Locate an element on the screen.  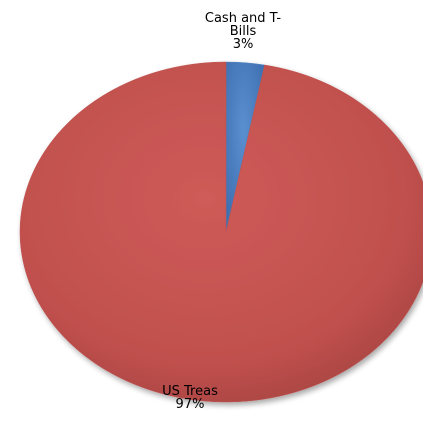
slice-percent-label: 97% is located at coordinates (190, 404).